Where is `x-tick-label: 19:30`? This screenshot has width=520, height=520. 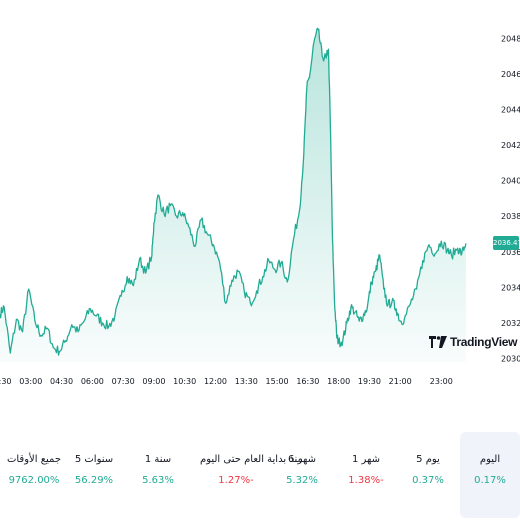 x-tick-label: 19:30 is located at coordinates (369, 381).